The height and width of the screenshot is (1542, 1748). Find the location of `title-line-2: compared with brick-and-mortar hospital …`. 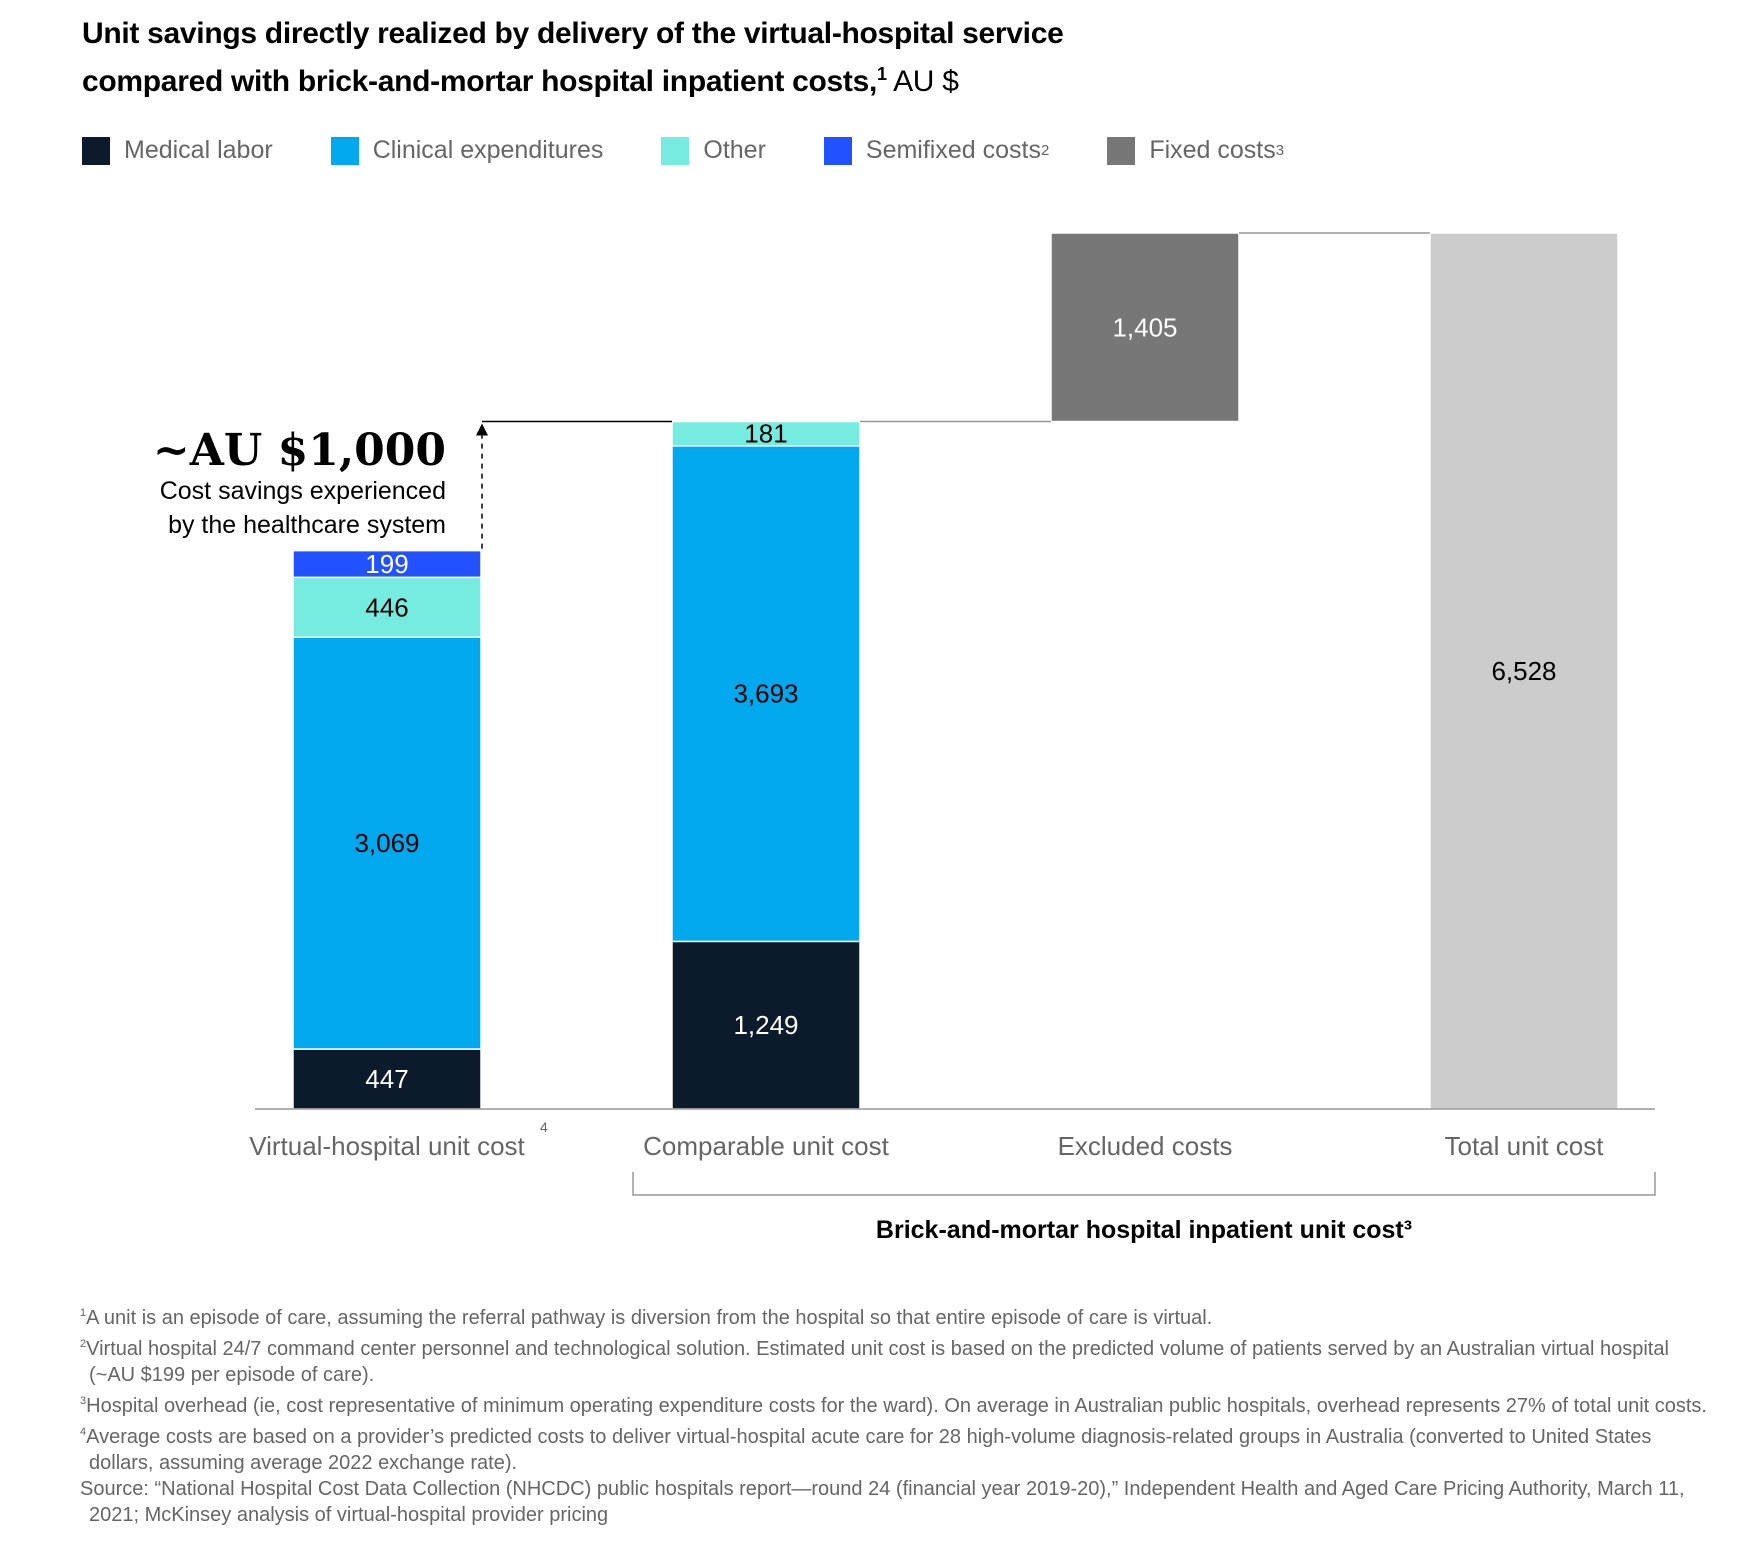

title-line-2: compared with brick-and-mortar hospital … is located at coordinates (572, 78).